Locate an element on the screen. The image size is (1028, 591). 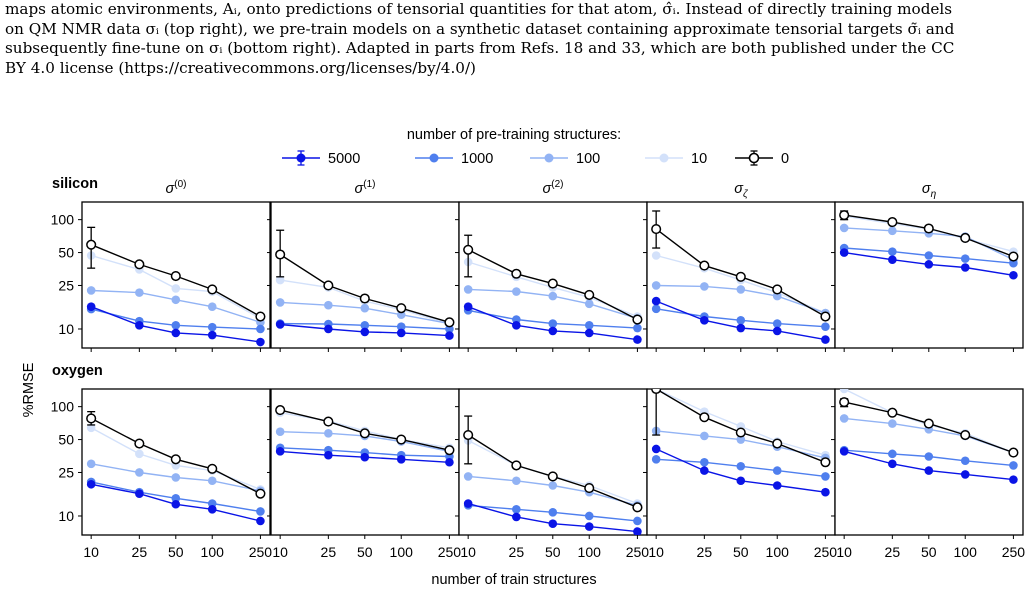
legend-entry-100: 100 is located at coordinates (565, 159).